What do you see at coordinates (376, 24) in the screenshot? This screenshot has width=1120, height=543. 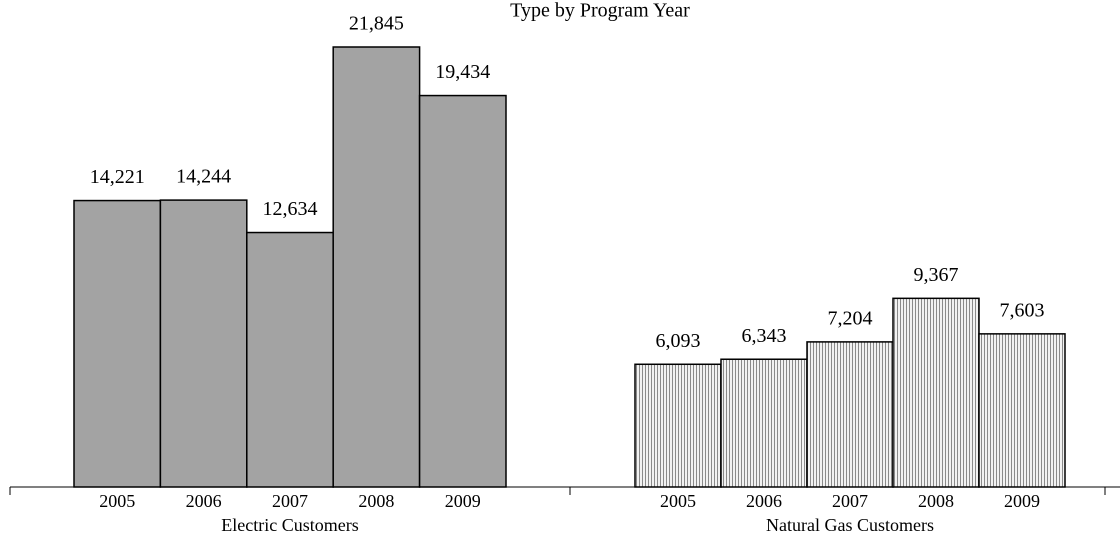 I see `value-label: 21,845` at bounding box center [376, 24].